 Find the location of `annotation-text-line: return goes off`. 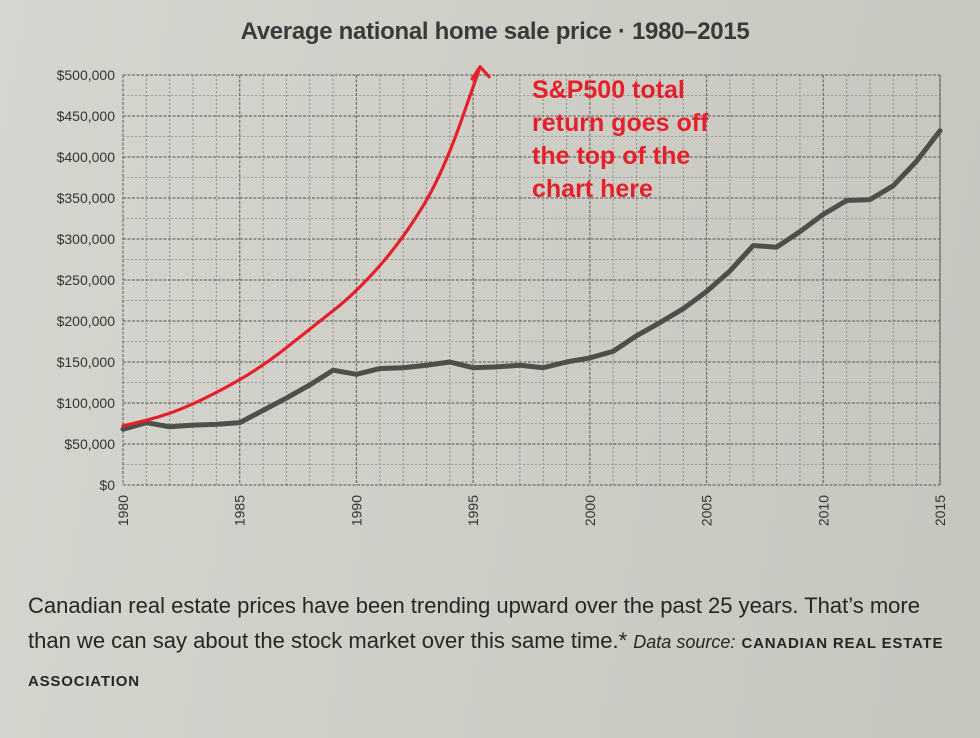

annotation-text-line: return goes off is located at coordinates (620, 123).